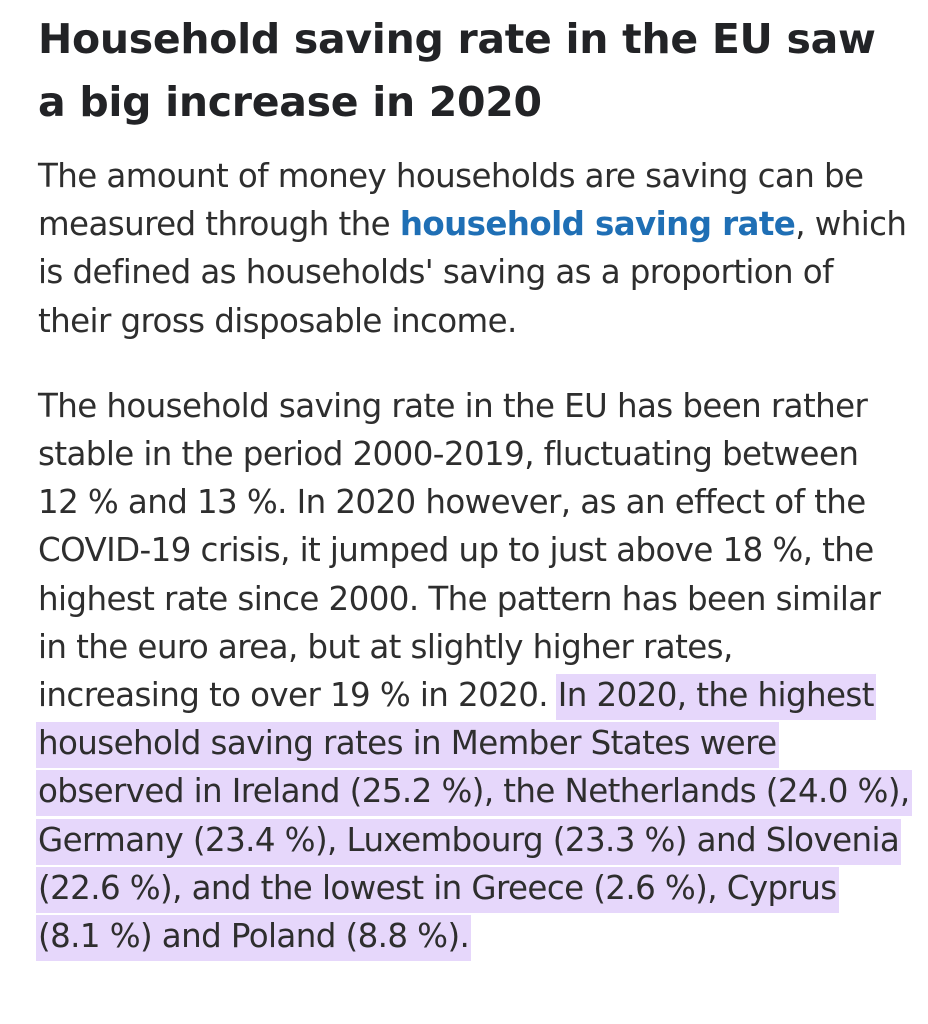  What do you see at coordinates (298, 695) in the screenshot?
I see `text-fragment: increasing to over 19 % in 2020.` at bounding box center [298, 695].